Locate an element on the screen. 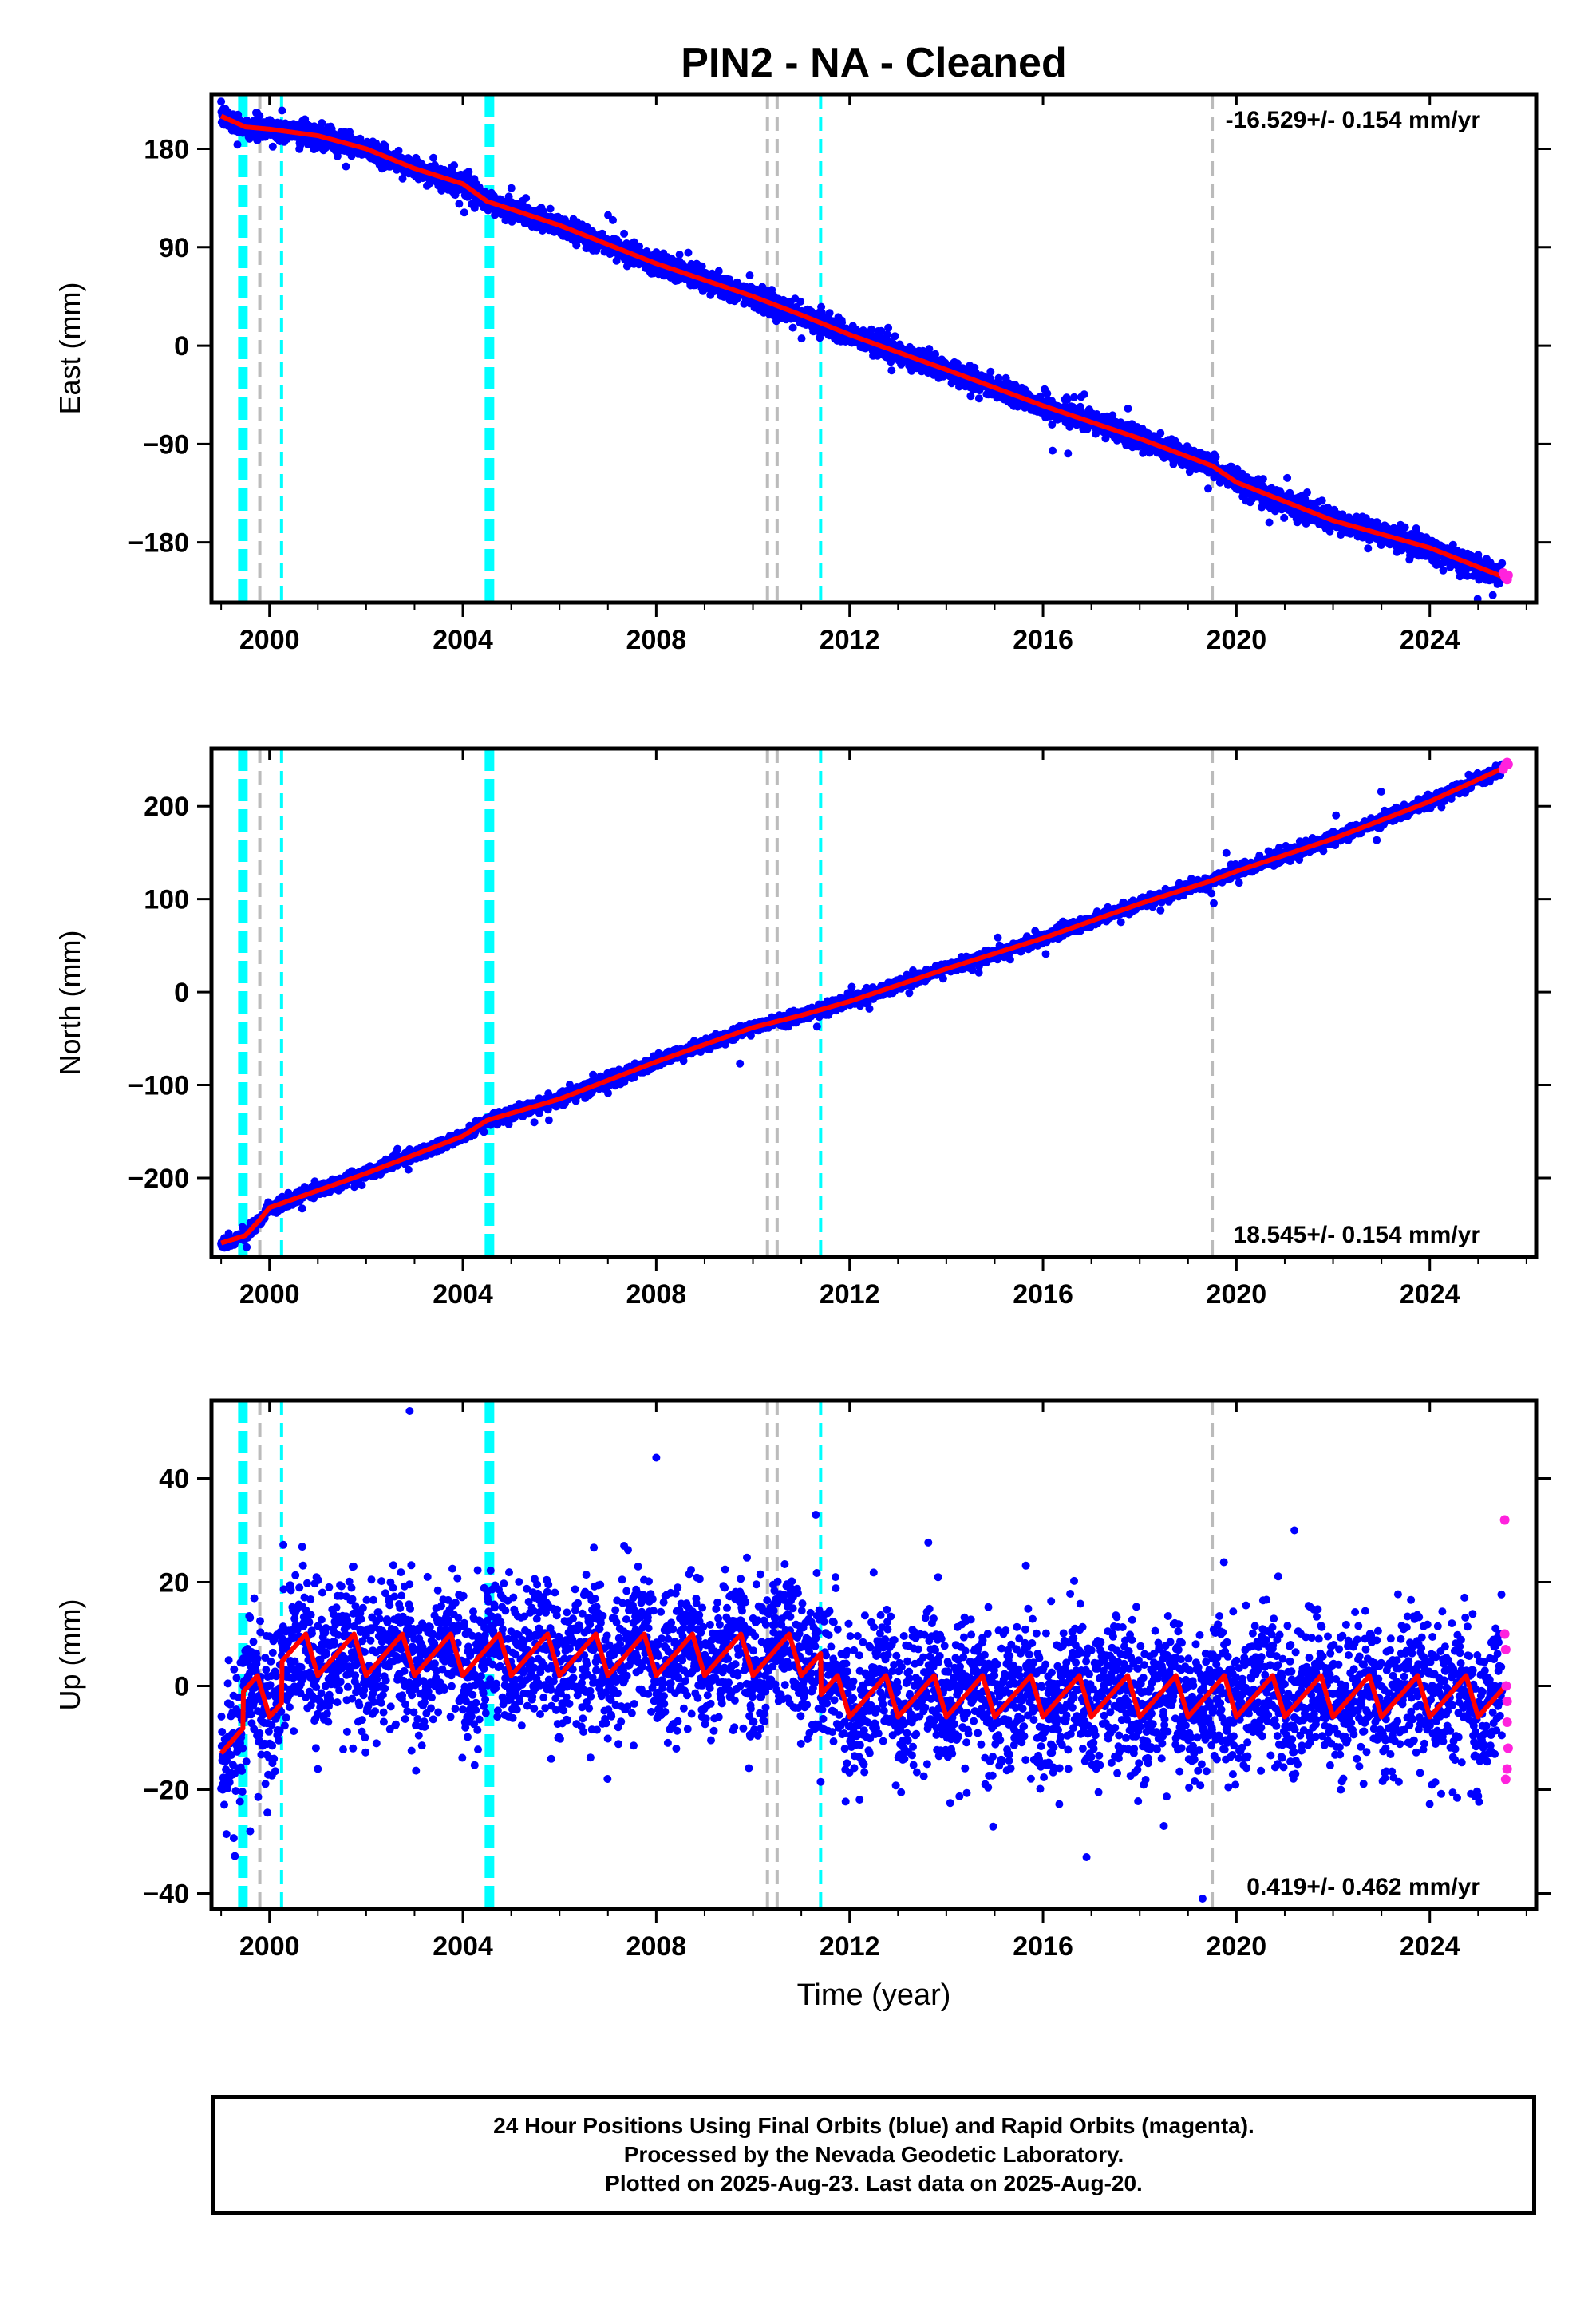  y-axis-label: East (mm) is located at coordinates (69, 349).